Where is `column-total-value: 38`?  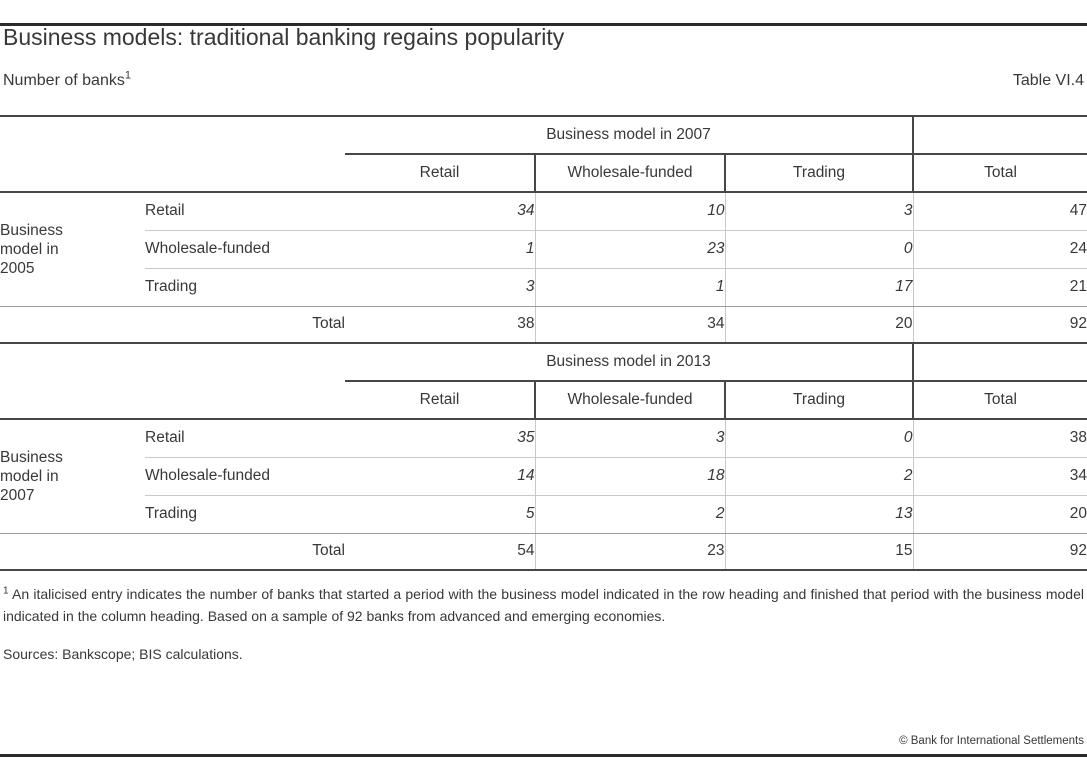
column-total-value: 38 is located at coordinates (440, 325).